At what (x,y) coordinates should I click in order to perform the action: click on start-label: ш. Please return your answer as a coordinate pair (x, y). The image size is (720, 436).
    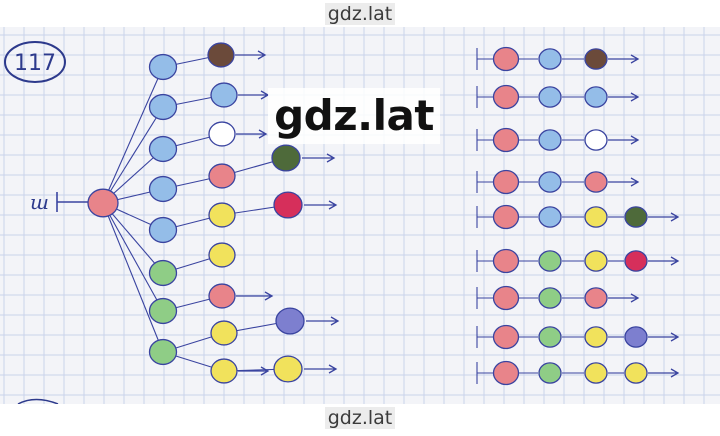
    Looking at the image, I should click on (39, 202).